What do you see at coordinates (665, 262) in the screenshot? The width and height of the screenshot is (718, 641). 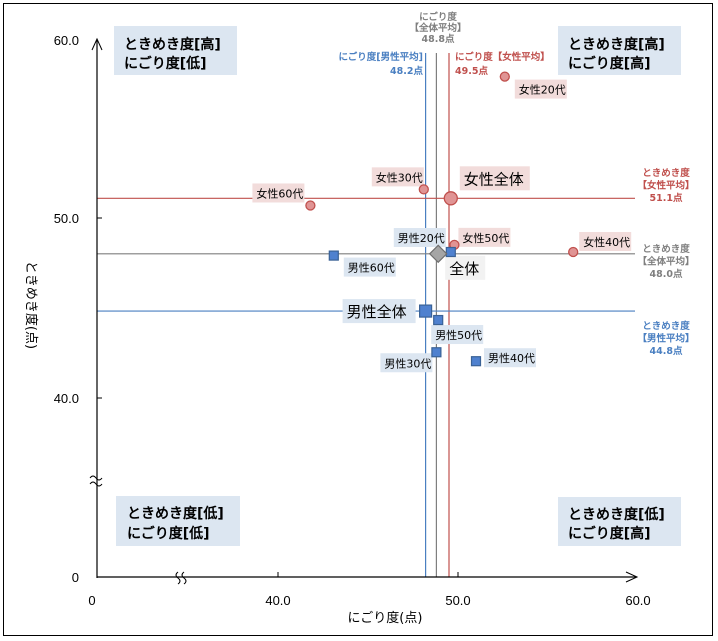 I see `hline-all-label: 【全体平均】` at bounding box center [665, 262].